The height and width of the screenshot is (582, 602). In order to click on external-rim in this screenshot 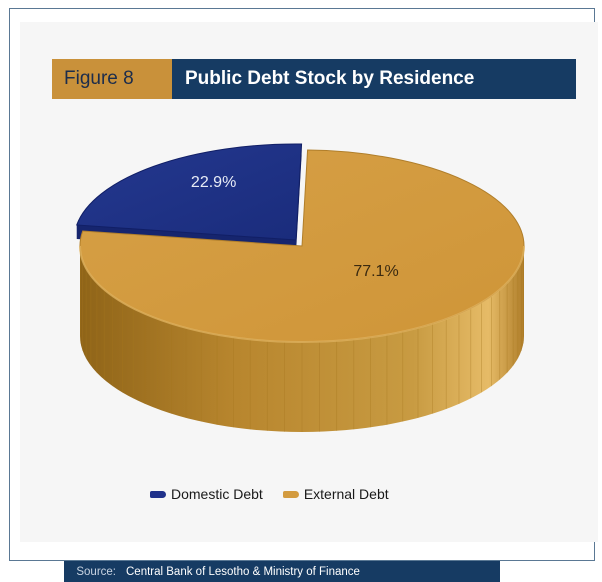, I will do `click(302, 294)`.